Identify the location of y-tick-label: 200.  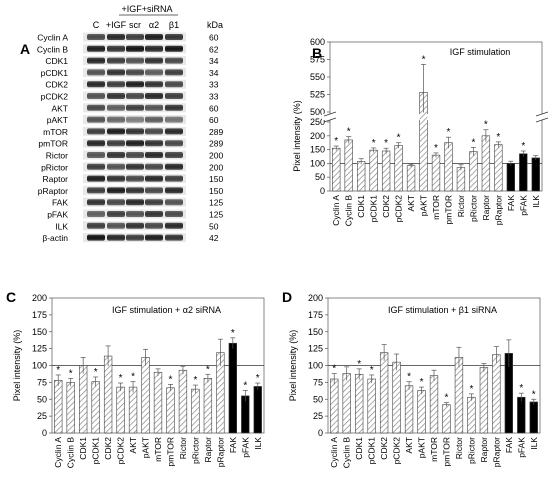
(317, 136).